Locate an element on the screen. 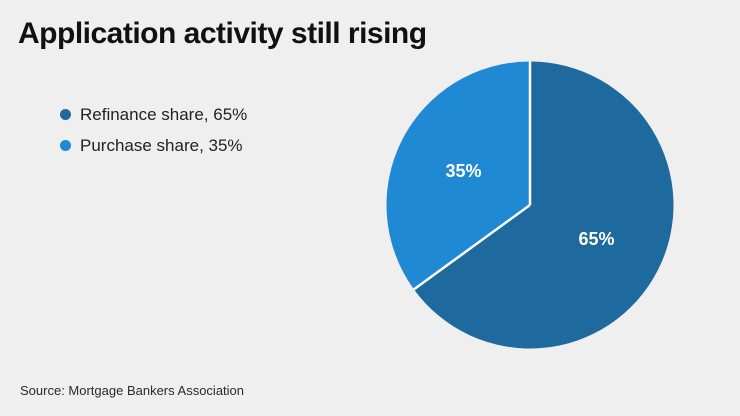 The height and width of the screenshot is (416, 740). pie-slice-label: 65% is located at coordinates (596, 239).